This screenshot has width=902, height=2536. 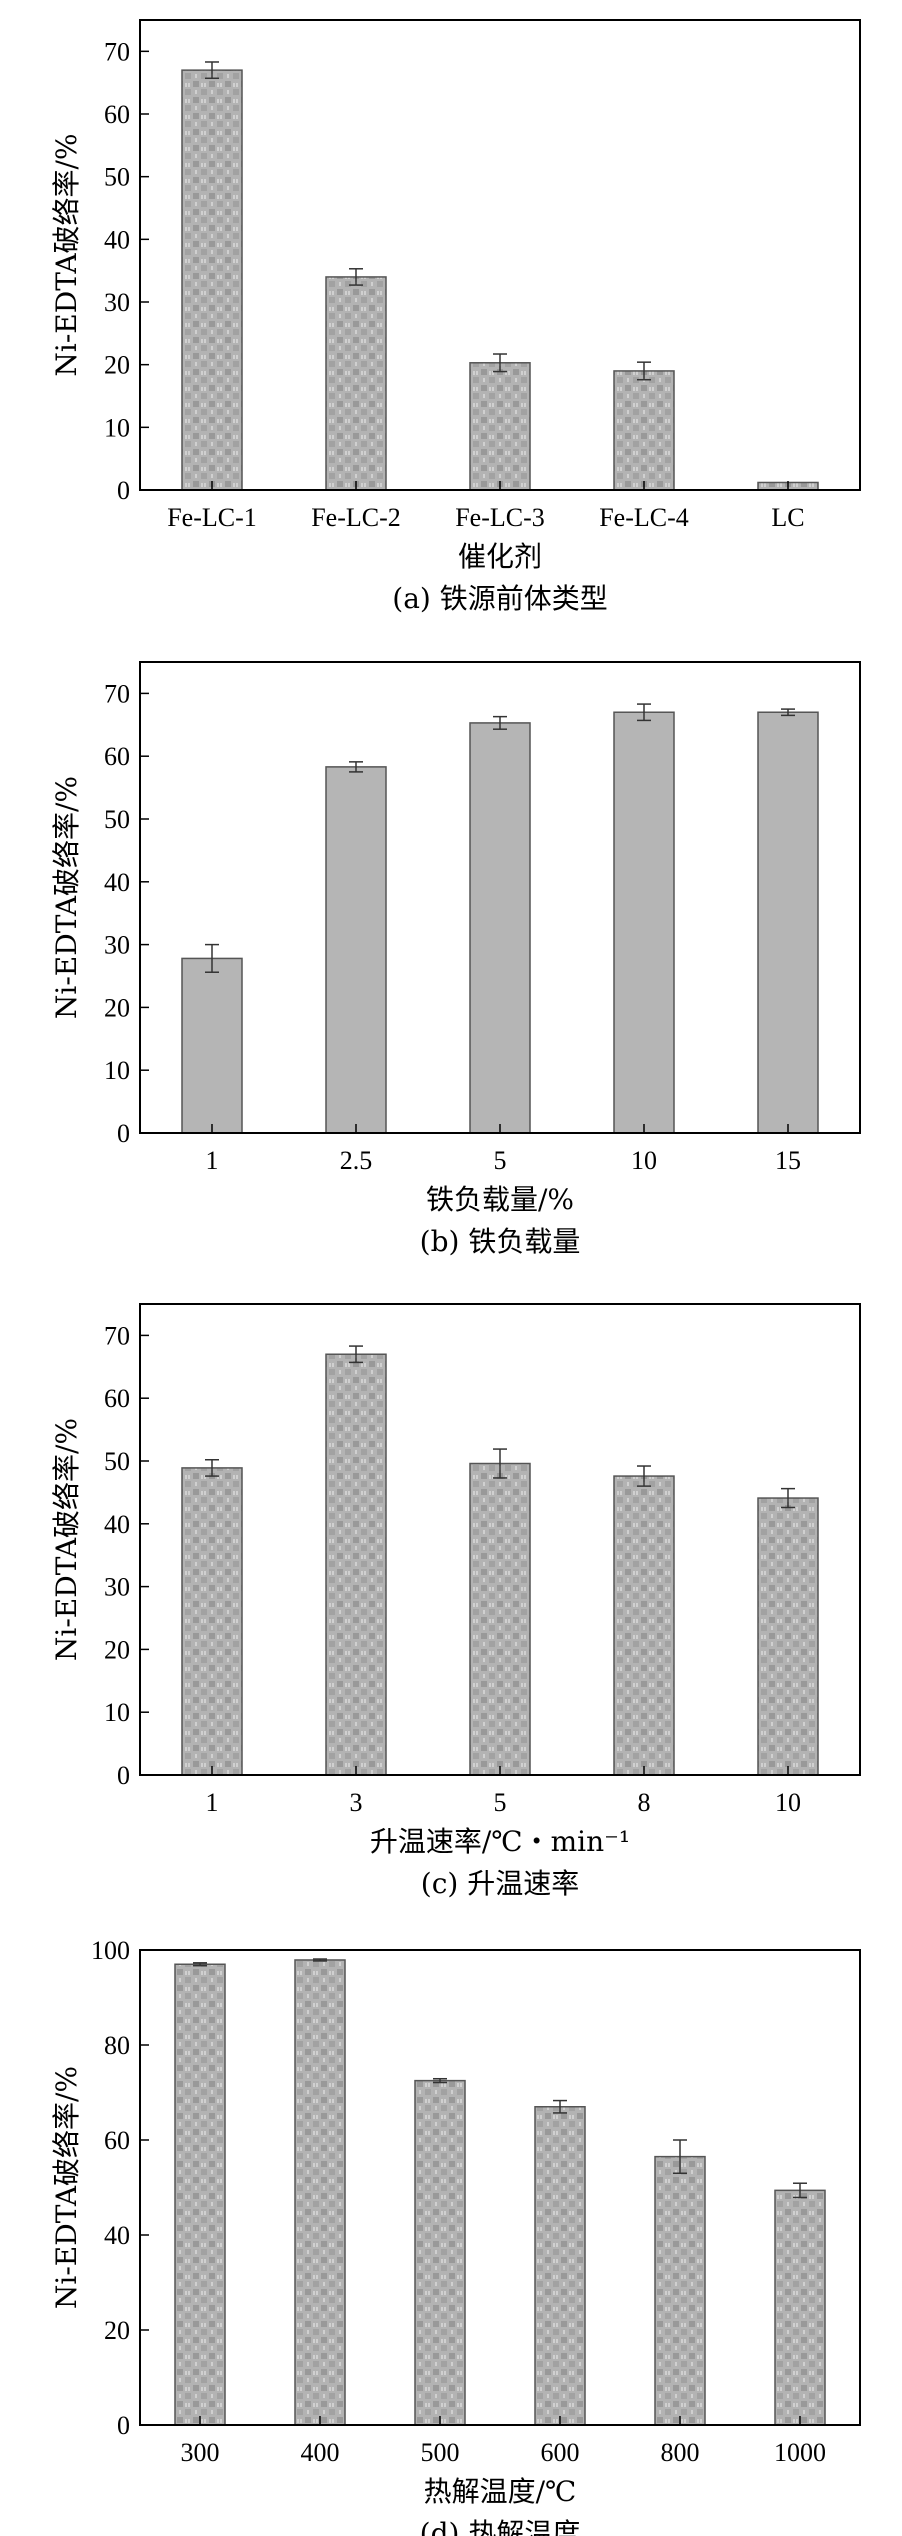 I want to click on y-tick-label: 30, so click(x=117, y=302).